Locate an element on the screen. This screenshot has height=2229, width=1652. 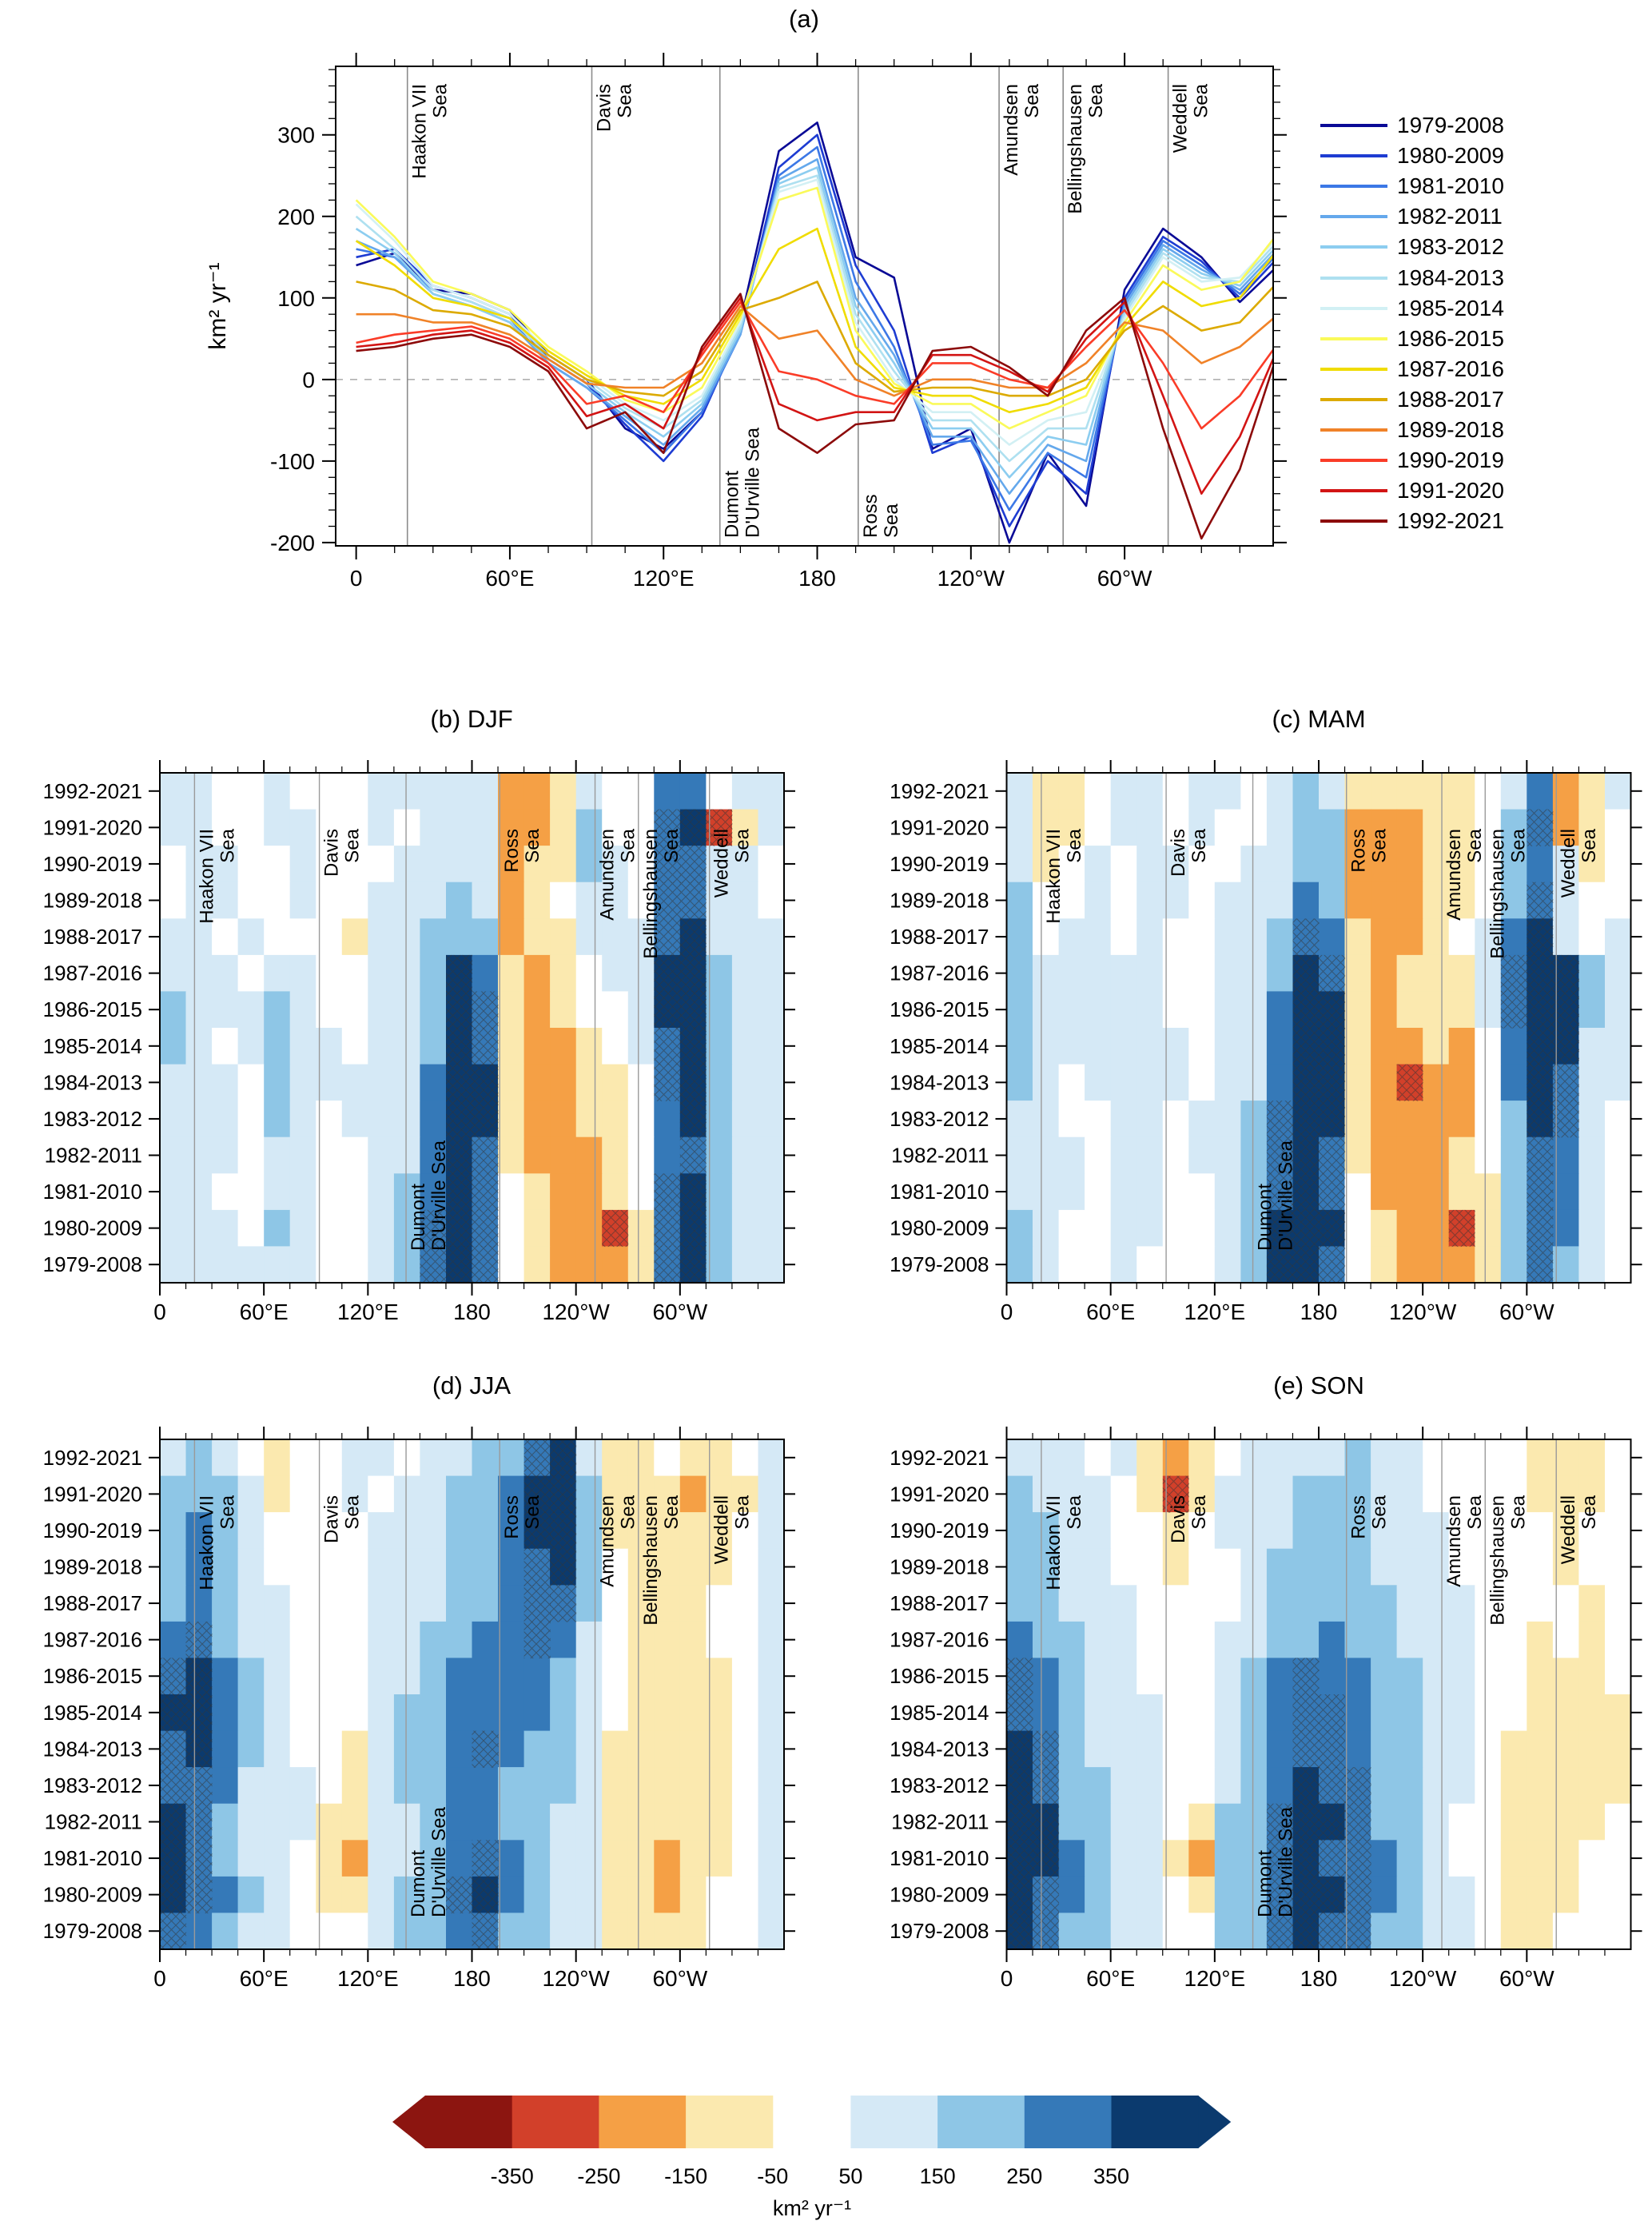
legend-label: 1980-2009 is located at coordinates (1450, 156).